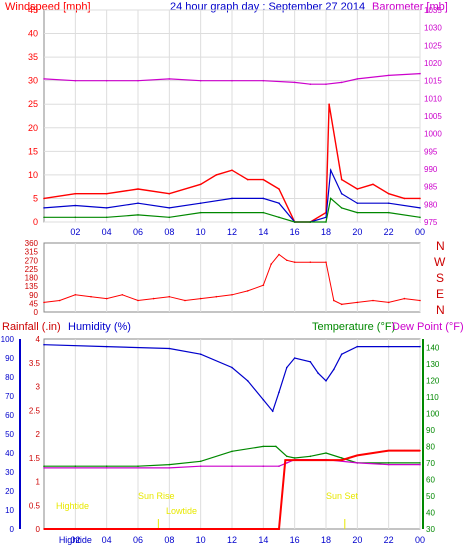 The height and width of the screenshot is (555, 466). Describe the element at coordinates (38, 339) in the screenshot. I see `rain-tick-label: 4` at that location.